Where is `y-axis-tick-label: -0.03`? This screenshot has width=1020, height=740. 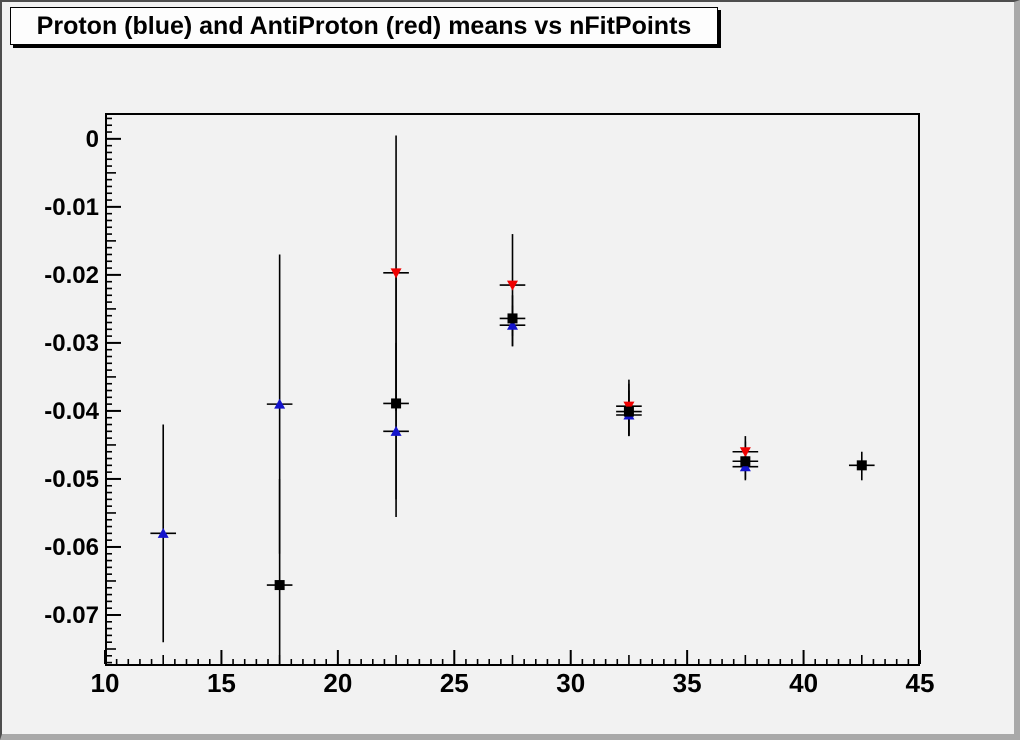 y-axis-tick-label: -0.03 is located at coordinates (71, 343).